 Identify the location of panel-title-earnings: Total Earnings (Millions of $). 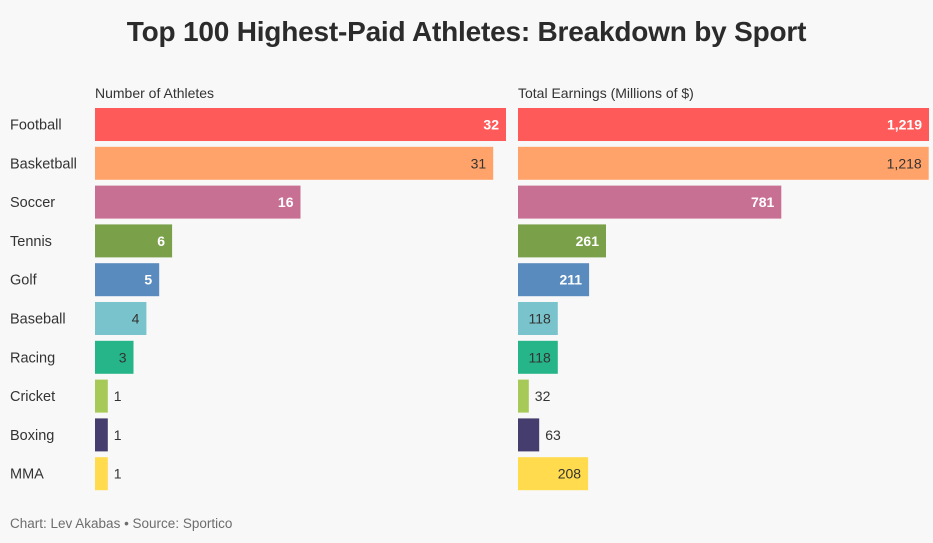
(606, 93).